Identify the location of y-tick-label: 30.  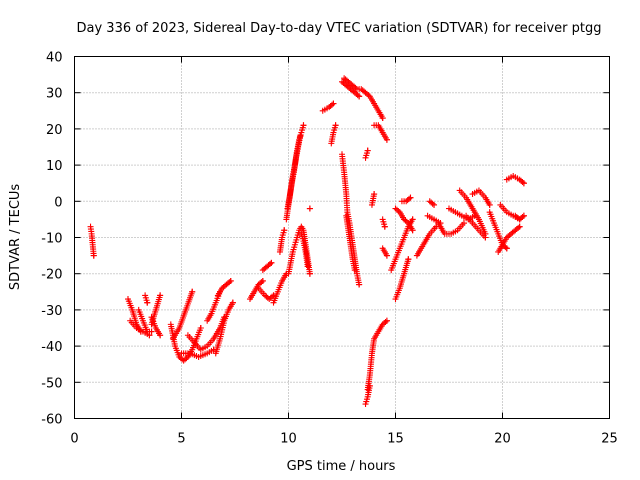
(54, 94).